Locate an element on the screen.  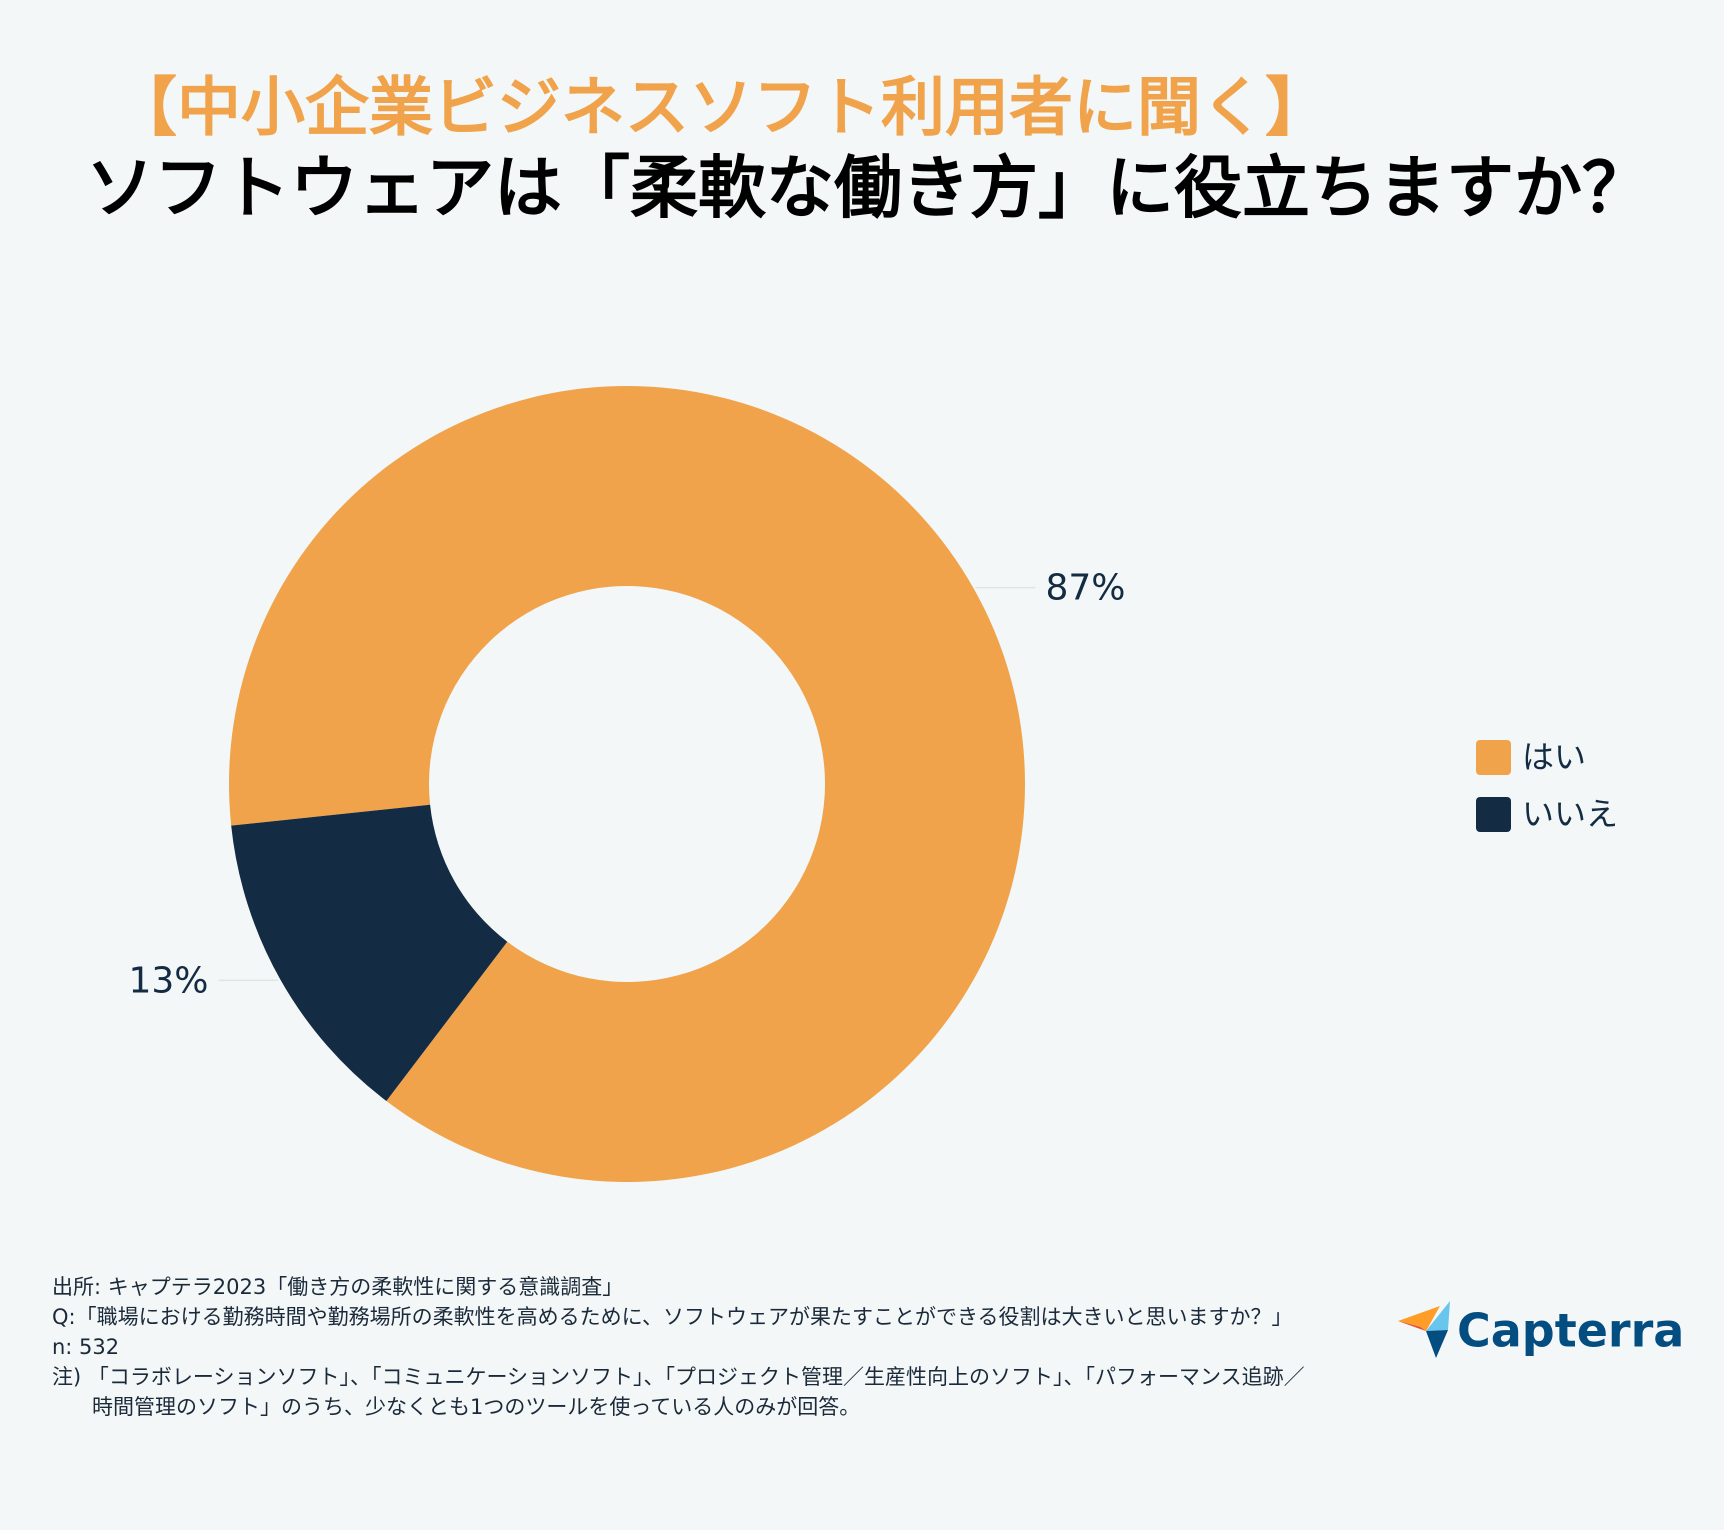
chart-subtitle: ソフトウェアは「柔軟な働き方」に役立ちますか？ is located at coordinates (868, 189).